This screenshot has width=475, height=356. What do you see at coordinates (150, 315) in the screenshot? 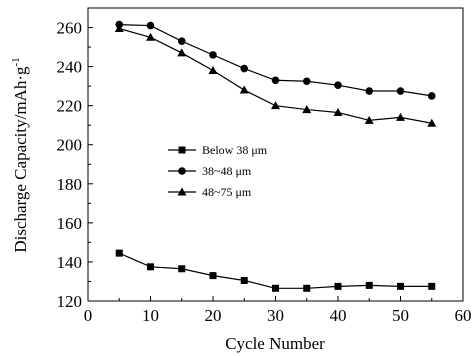
I see `x-tick-label: 10` at bounding box center [150, 315].